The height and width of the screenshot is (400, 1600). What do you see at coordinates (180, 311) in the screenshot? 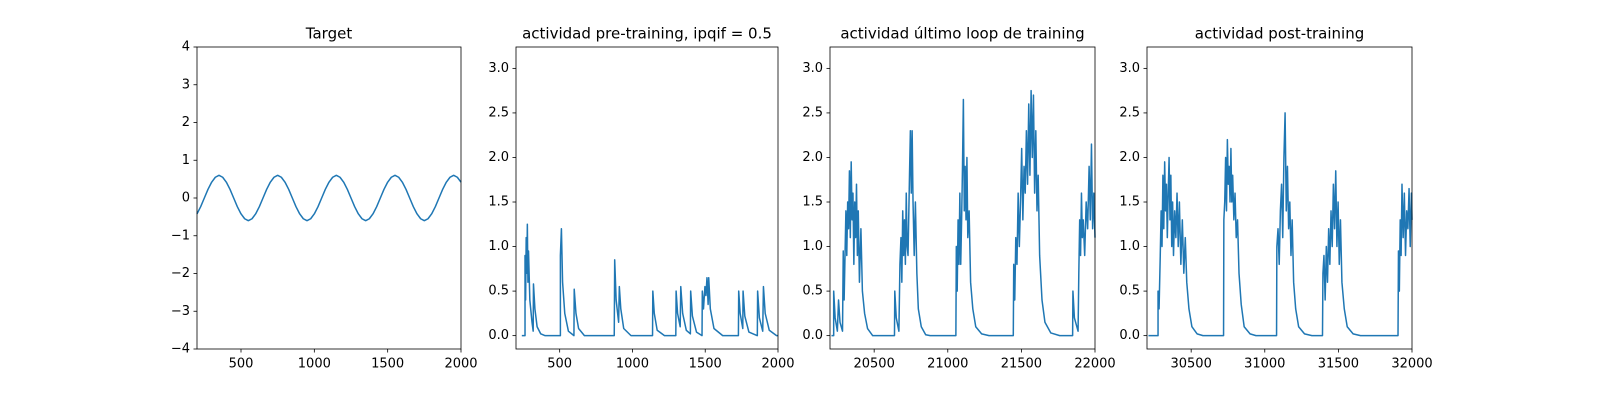
I see `y-tick-label: −3` at bounding box center [180, 311].